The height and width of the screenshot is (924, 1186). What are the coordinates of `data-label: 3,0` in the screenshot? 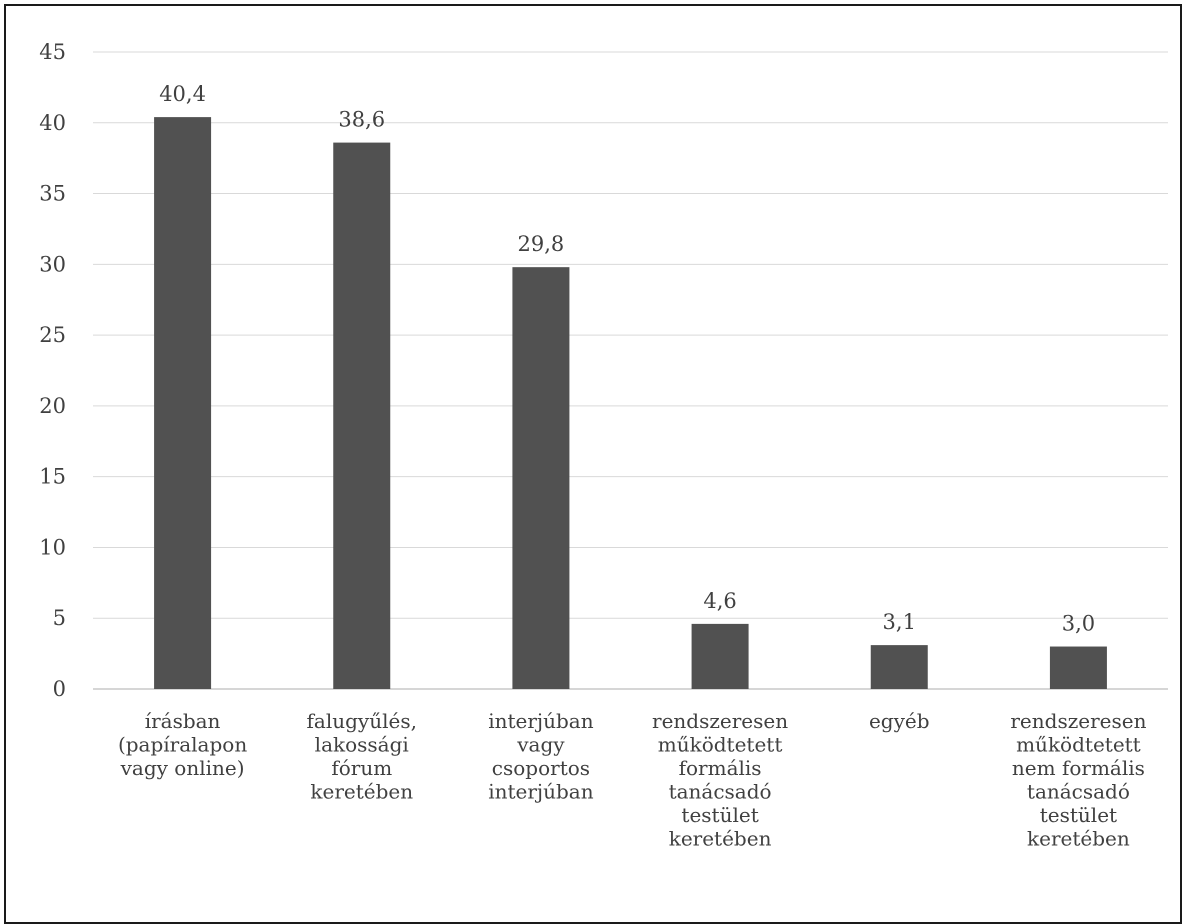 It's located at (1078, 624).